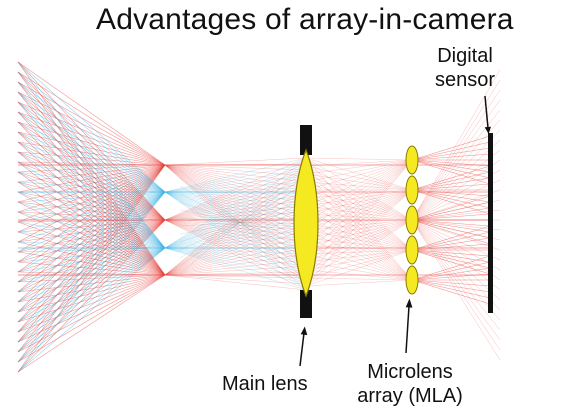 Image resolution: width=570 pixels, height=420 pixels. What do you see at coordinates (304, 331) in the screenshot?
I see `main-lens-arrowhead` at bounding box center [304, 331].